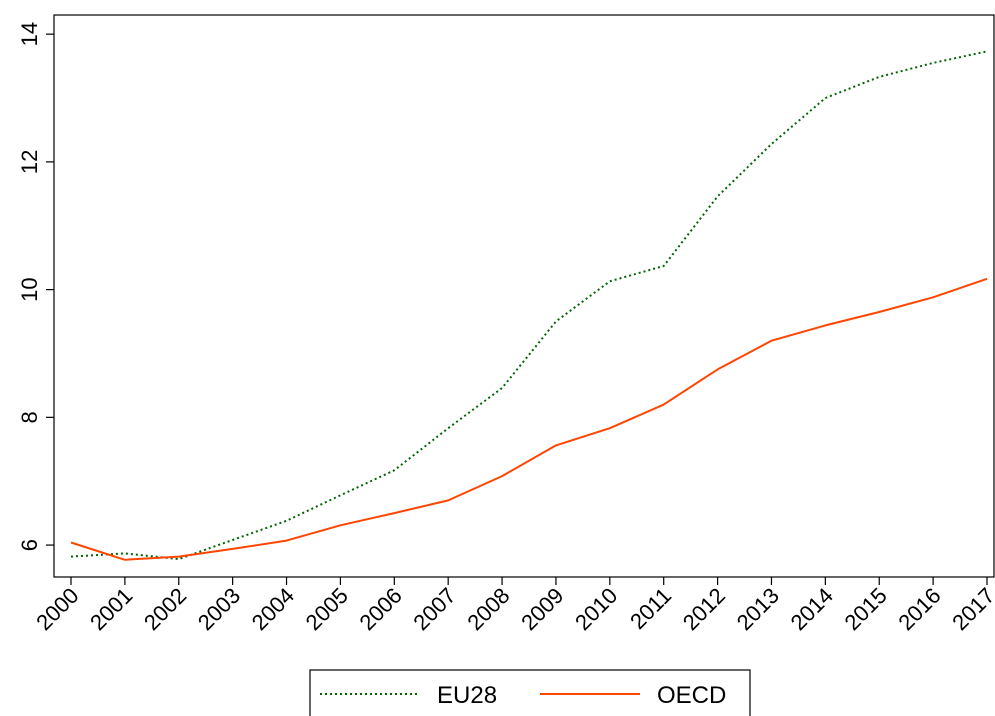  I want to click on y-tick-label: 10, so click(29, 289).